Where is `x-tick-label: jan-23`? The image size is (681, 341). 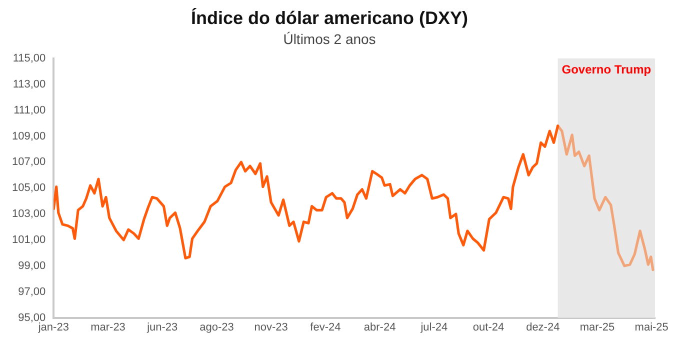
x-tick-label: jan-23 is located at coordinates (53, 327).